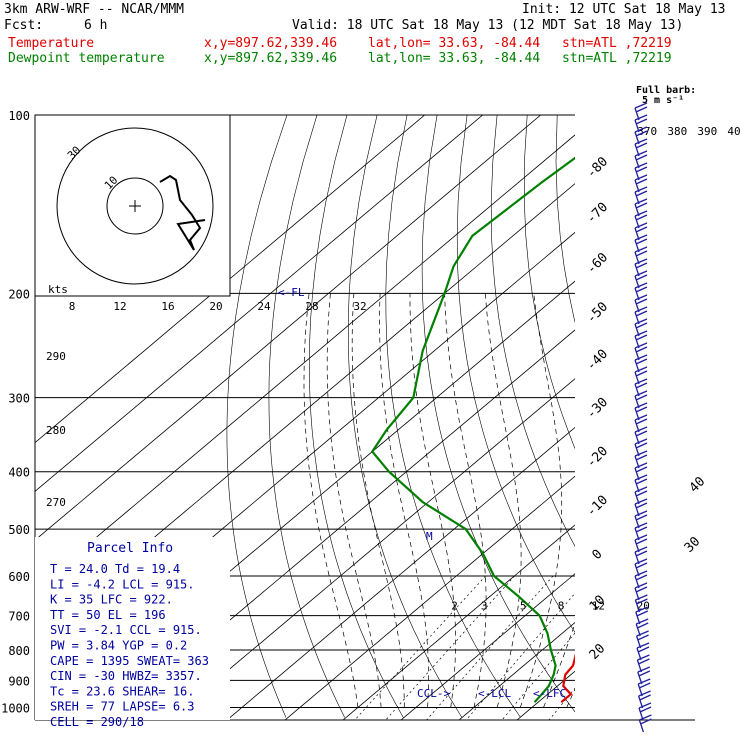  I want to click on parcel-row-8: Tc = 23.6 SHEAR= 16., so click(122, 691).